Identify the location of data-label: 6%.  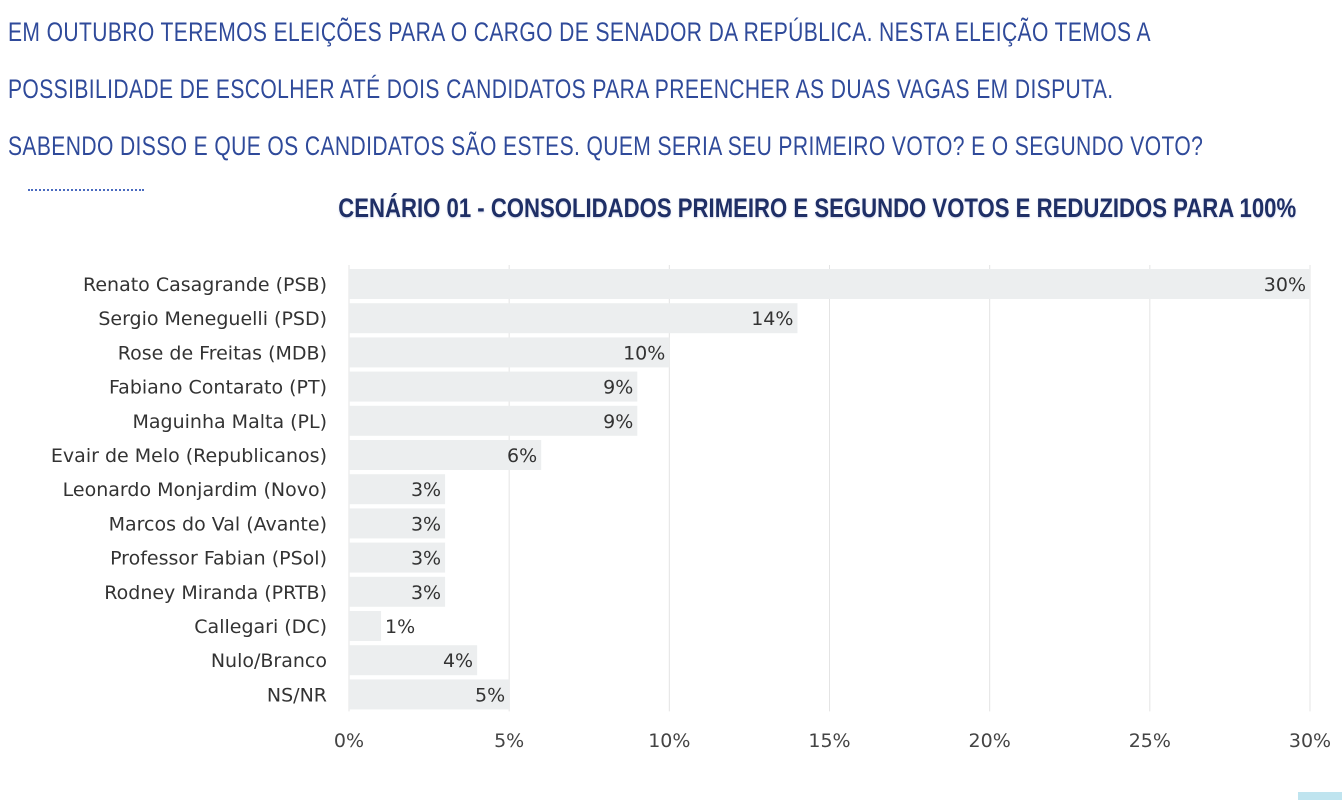
(522, 456).